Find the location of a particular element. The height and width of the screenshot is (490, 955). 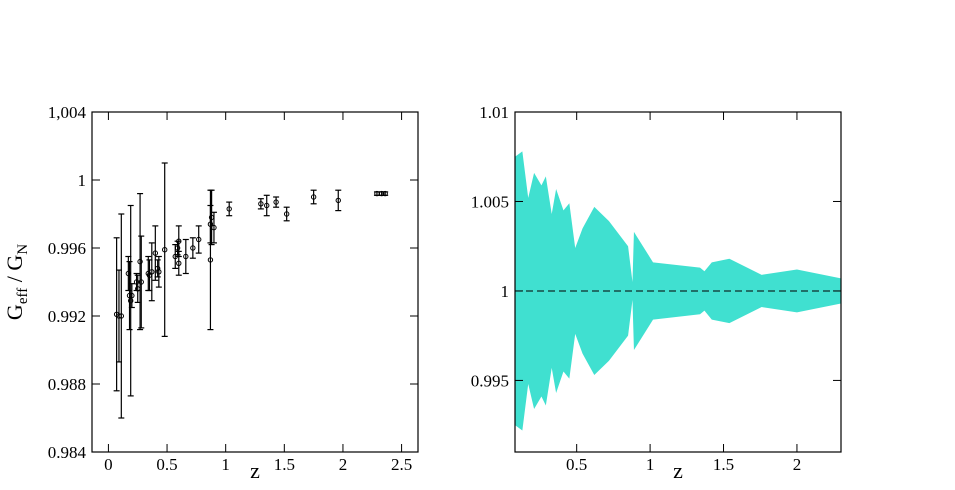

y-tick-label: 1.005 is located at coordinates (490, 201).